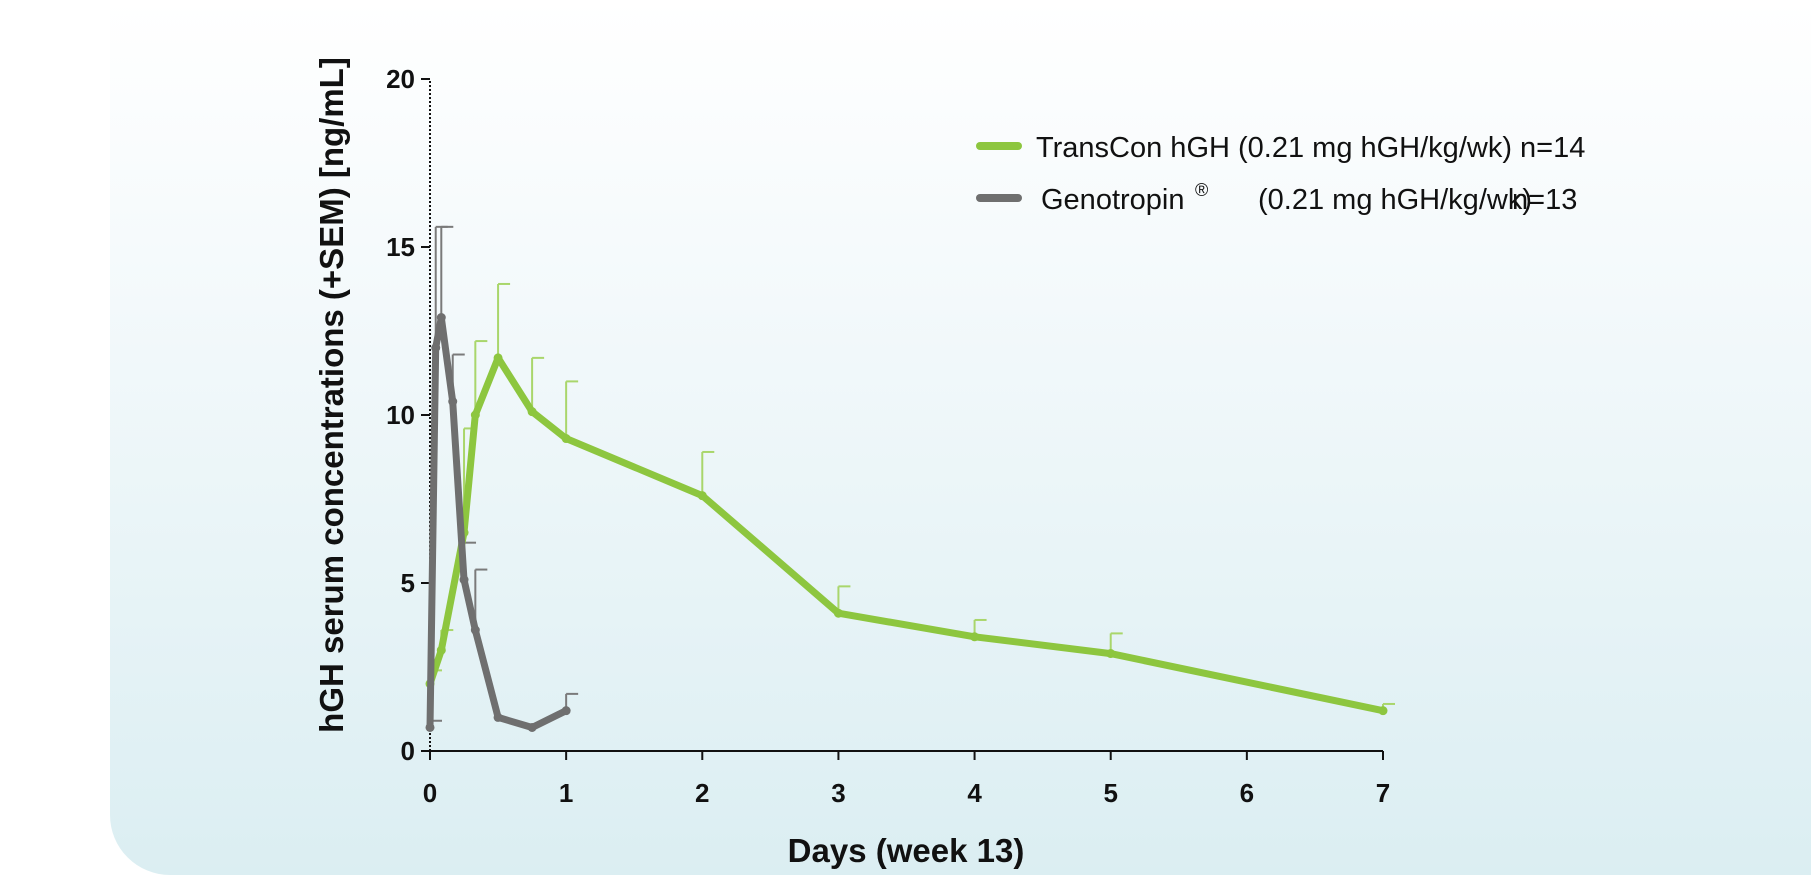 The image size is (1811, 875). I want to click on legend-name-transcon: TransCon hGH, so click(1133, 148).